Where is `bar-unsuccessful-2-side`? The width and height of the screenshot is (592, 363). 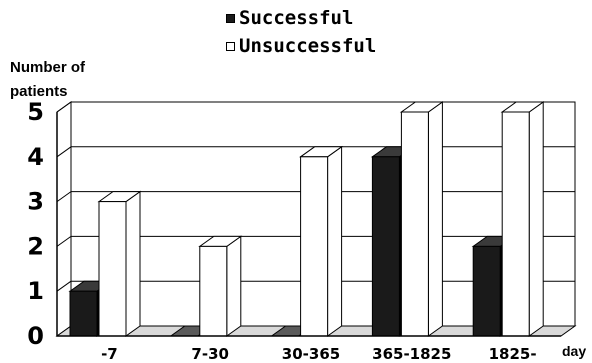
bar-unsuccessful-2-side is located at coordinates (335, 241).